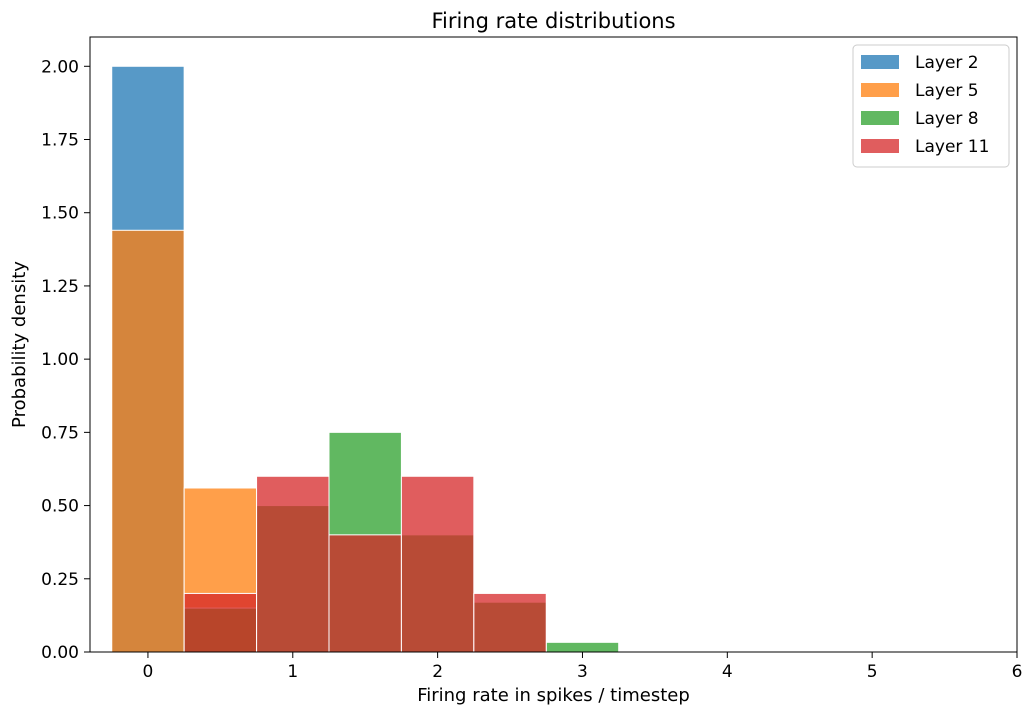 The image size is (1033, 715). I want to click on x-axis-label: Firing rate in spikes / timestep, so click(553, 695).